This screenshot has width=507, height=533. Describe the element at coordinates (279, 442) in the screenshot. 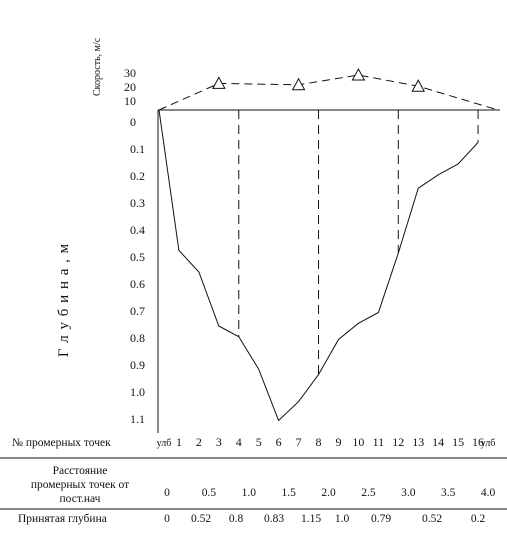

I see `point-number: 6` at that location.